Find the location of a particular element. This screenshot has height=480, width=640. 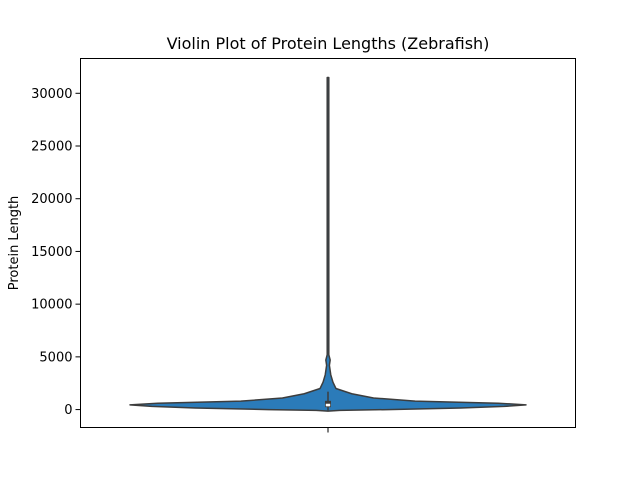

y-axis-label: Protein Length is located at coordinates (14, 243).